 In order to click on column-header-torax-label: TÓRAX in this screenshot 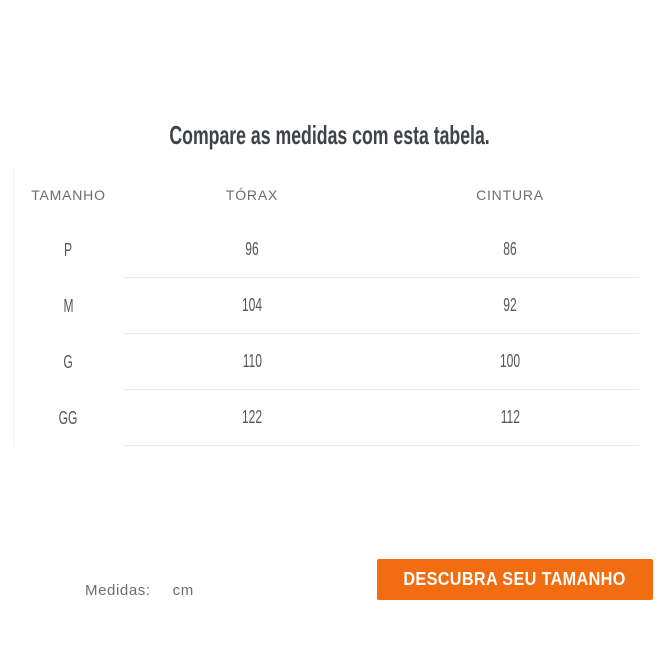, I will do `click(252, 195)`.